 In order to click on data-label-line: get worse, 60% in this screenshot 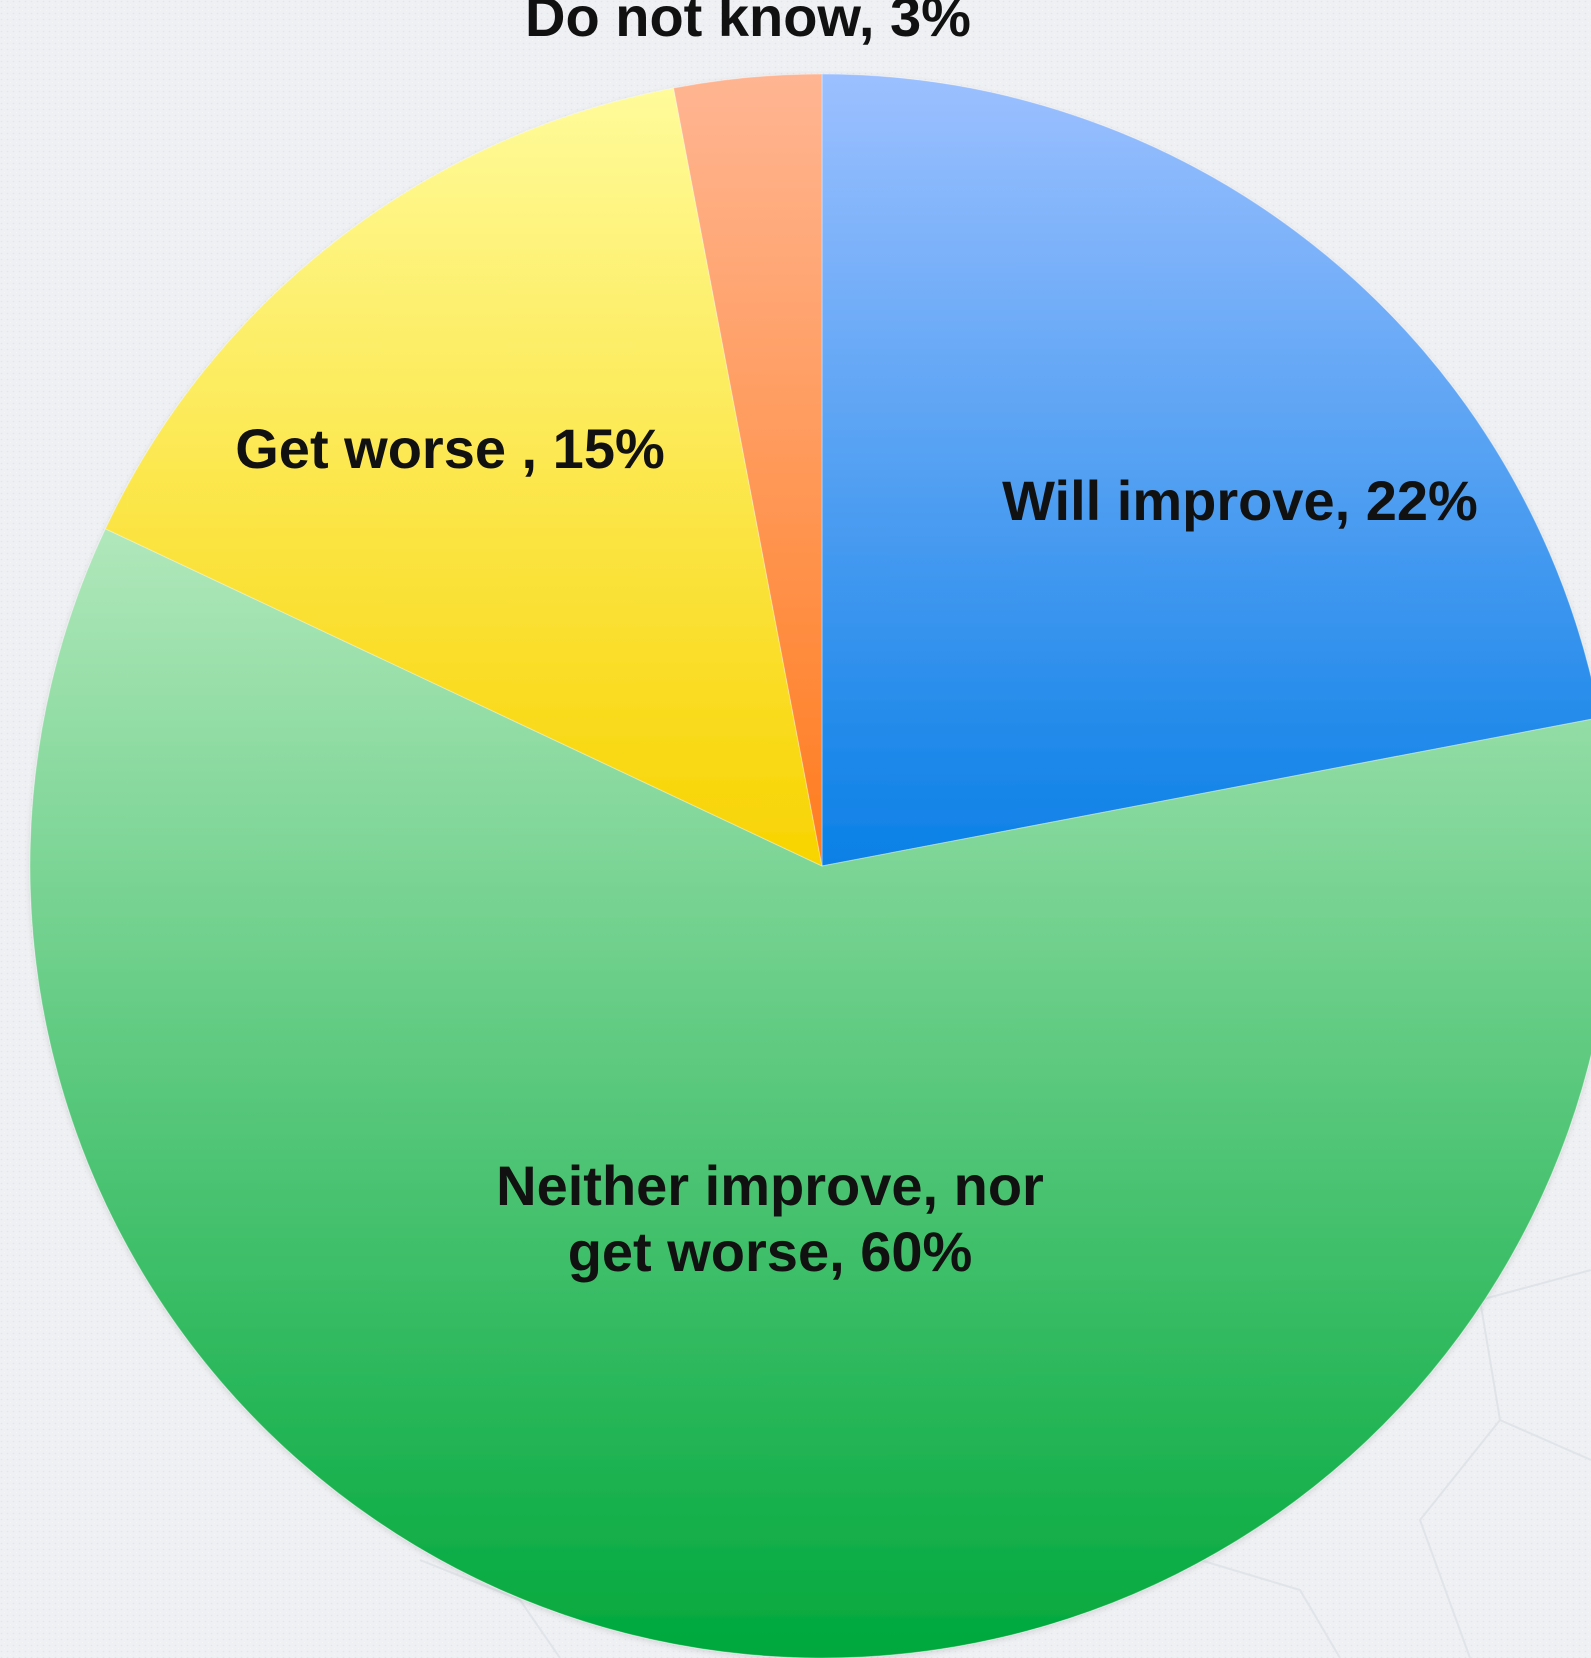, I will do `click(770, 1251)`.